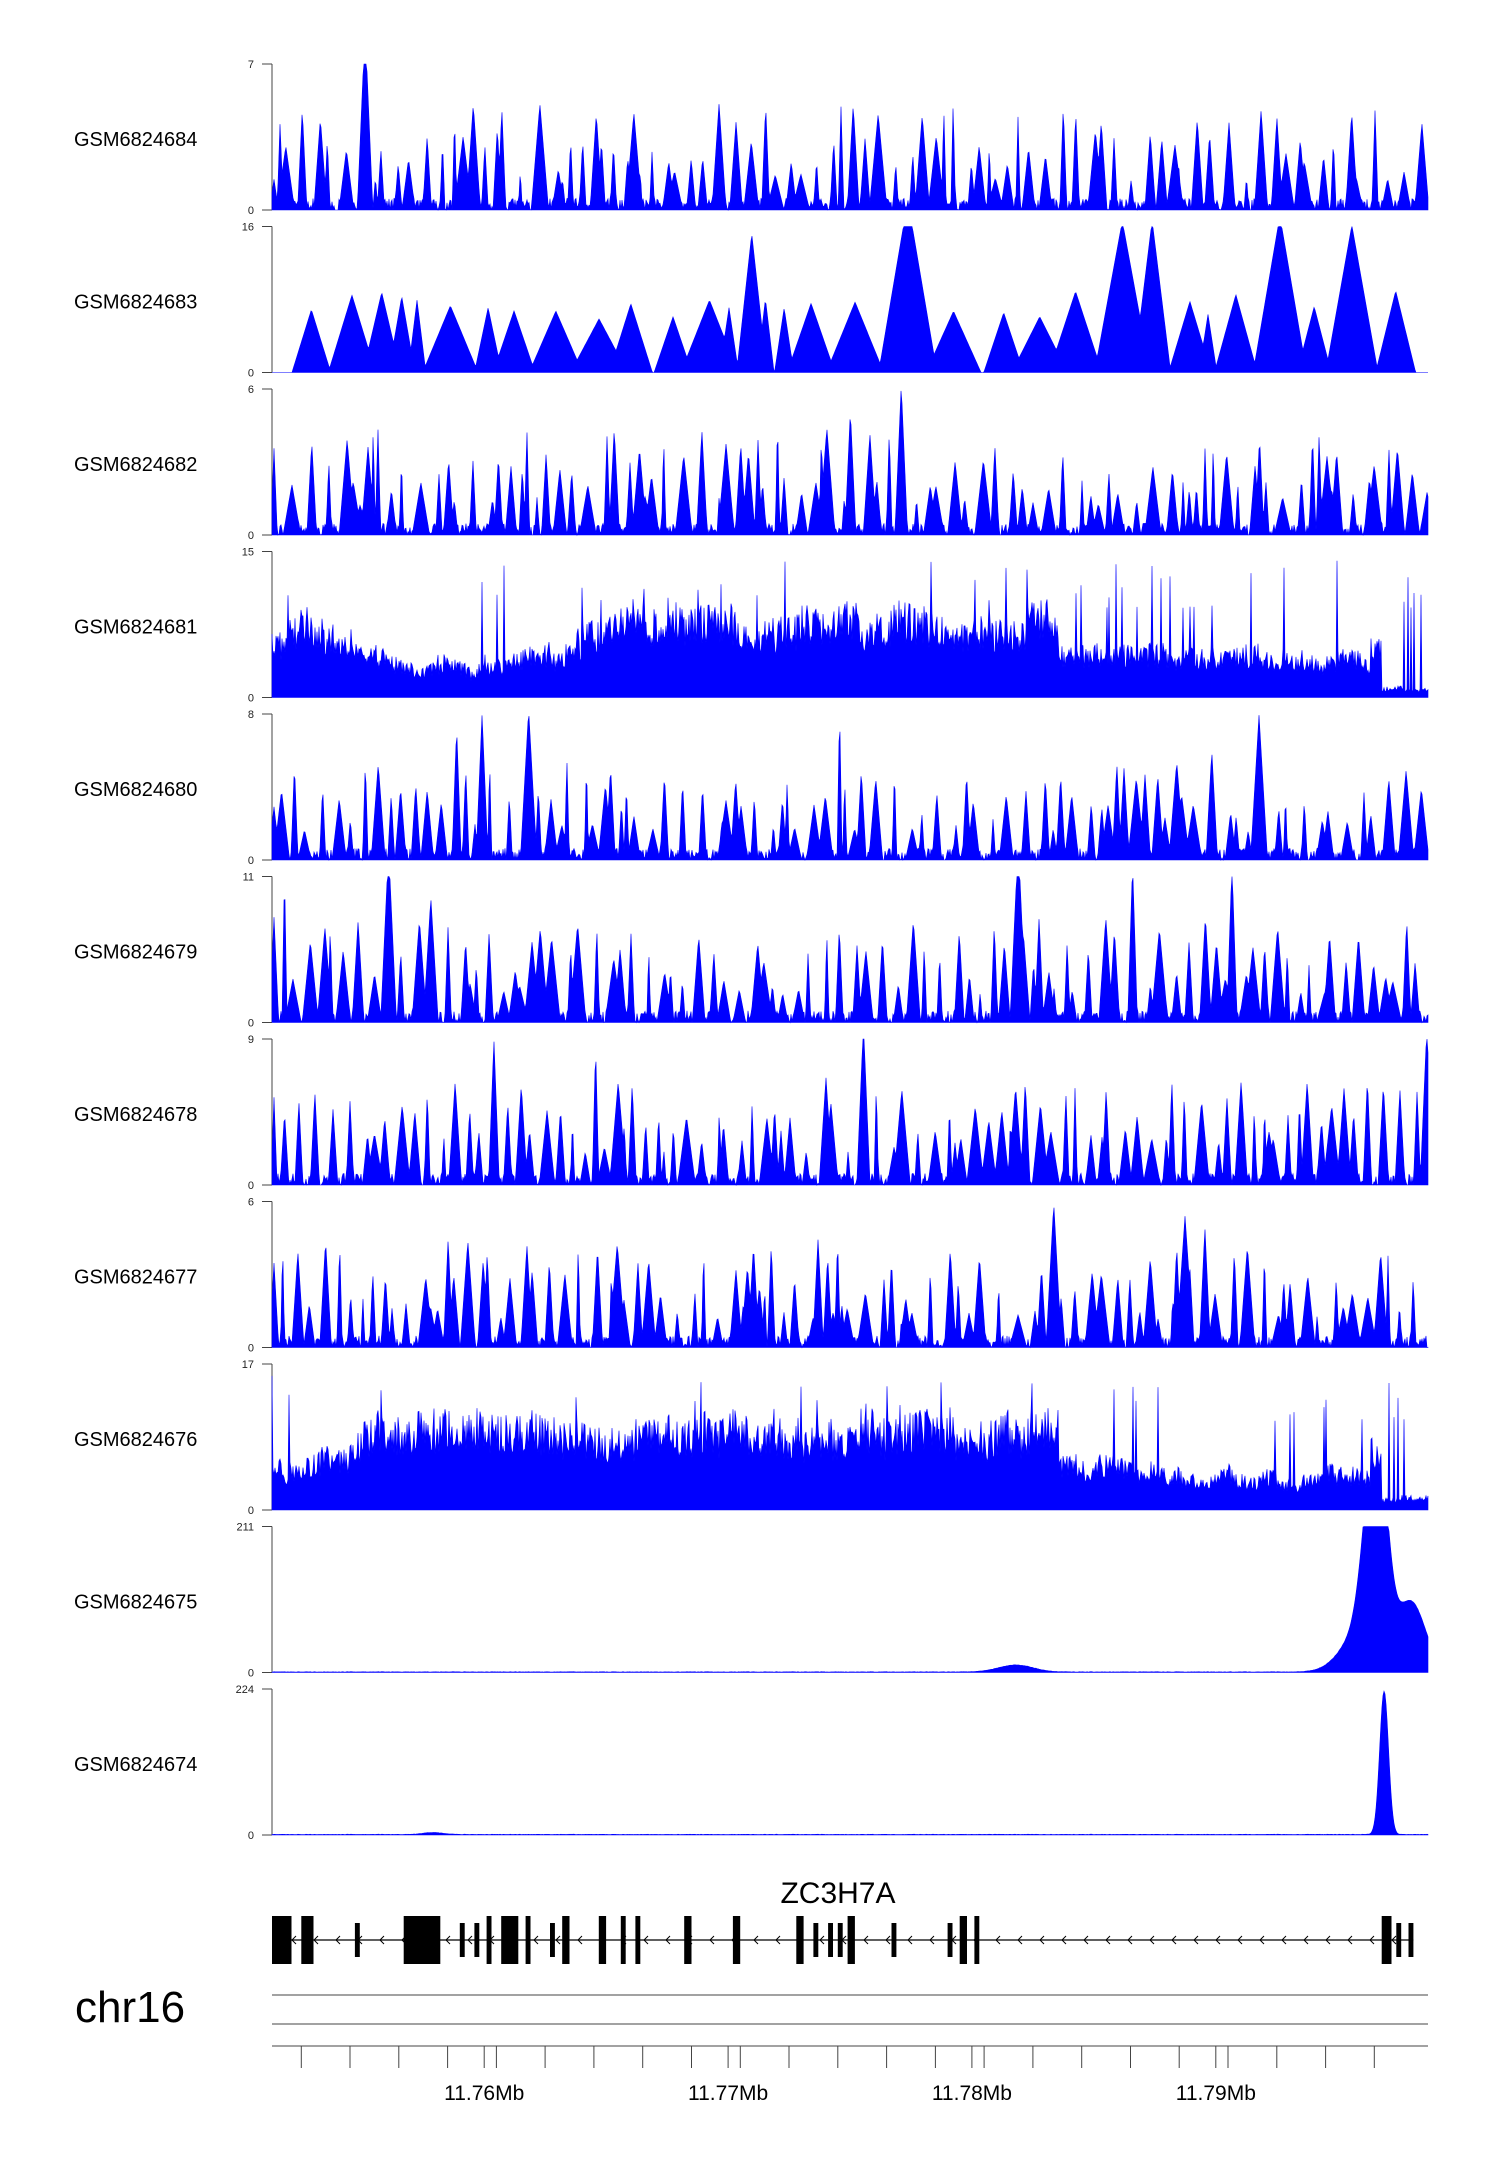  I want to click on x-tick-label: 11.78Mb, so click(972, 2093).